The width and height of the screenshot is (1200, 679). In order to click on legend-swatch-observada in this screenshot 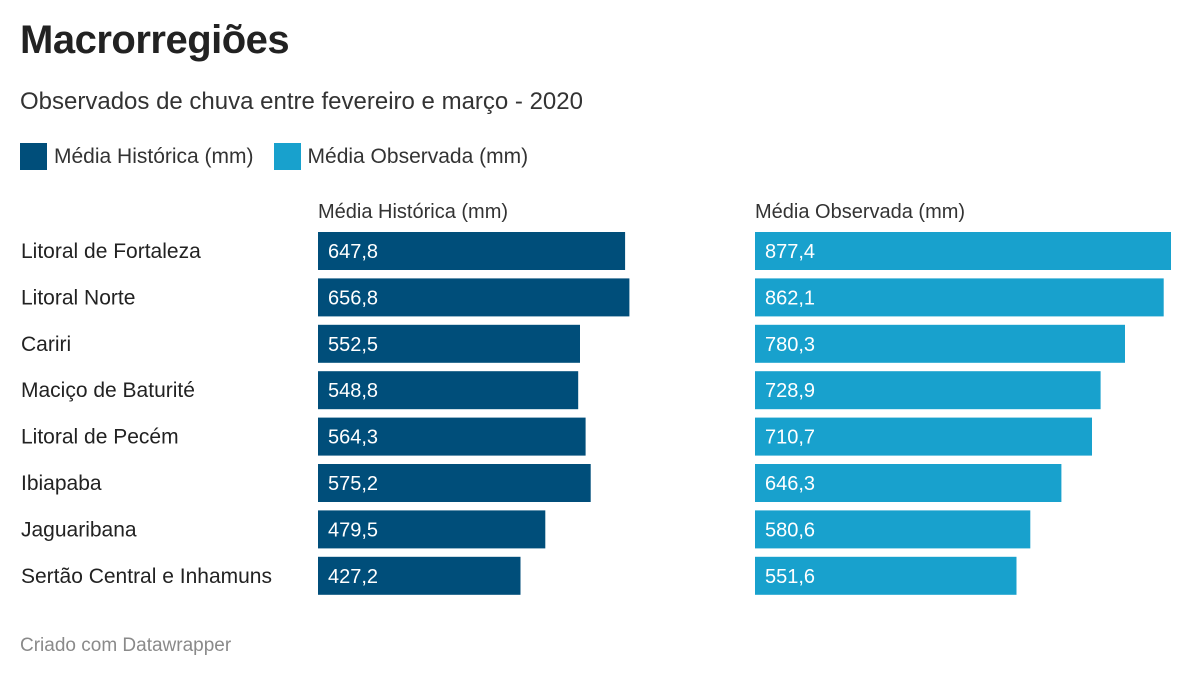, I will do `click(287, 156)`.